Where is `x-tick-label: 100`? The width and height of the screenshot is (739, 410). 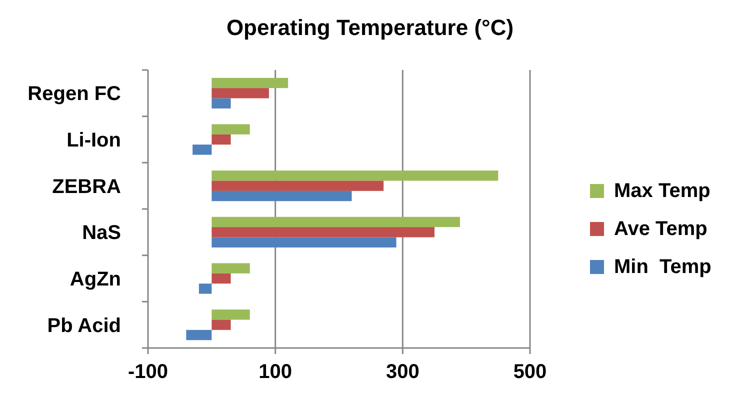 x-tick-label: 100 is located at coordinates (275, 372).